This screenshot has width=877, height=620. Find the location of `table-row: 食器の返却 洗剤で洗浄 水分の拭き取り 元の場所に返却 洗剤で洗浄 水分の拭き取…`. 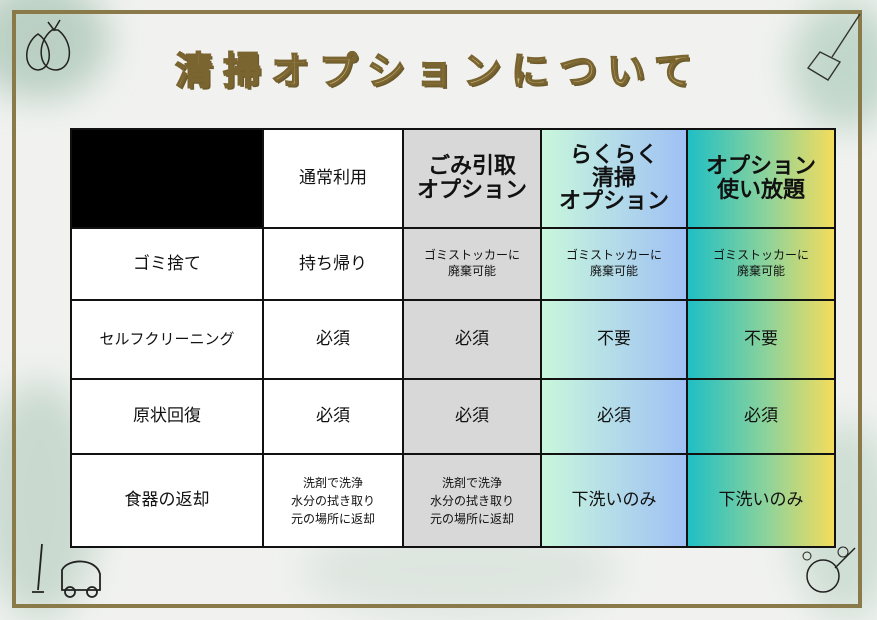

table-row: 食器の返却 洗剤で洗浄 水分の拭き取り 元の場所に返却 洗剤で洗浄 水分の拭き取… is located at coordinates (453, 500).